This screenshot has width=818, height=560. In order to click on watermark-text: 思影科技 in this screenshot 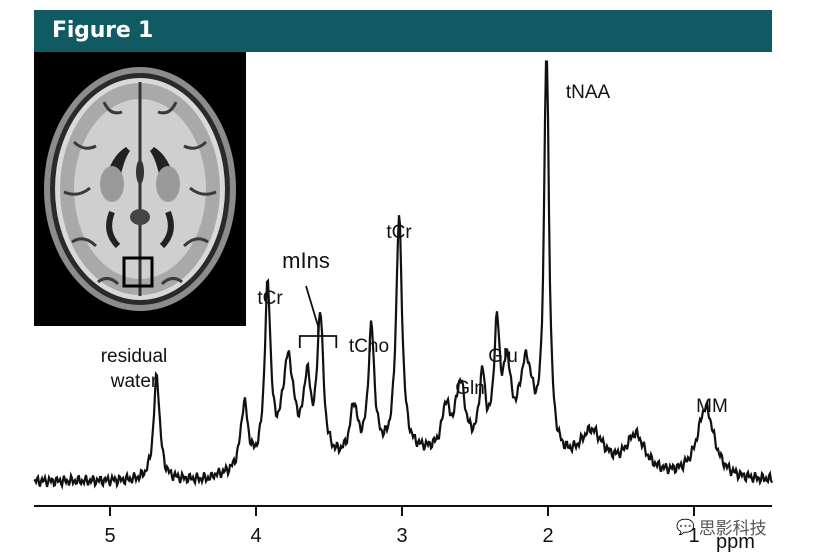, I will do `click(732, 529)`.